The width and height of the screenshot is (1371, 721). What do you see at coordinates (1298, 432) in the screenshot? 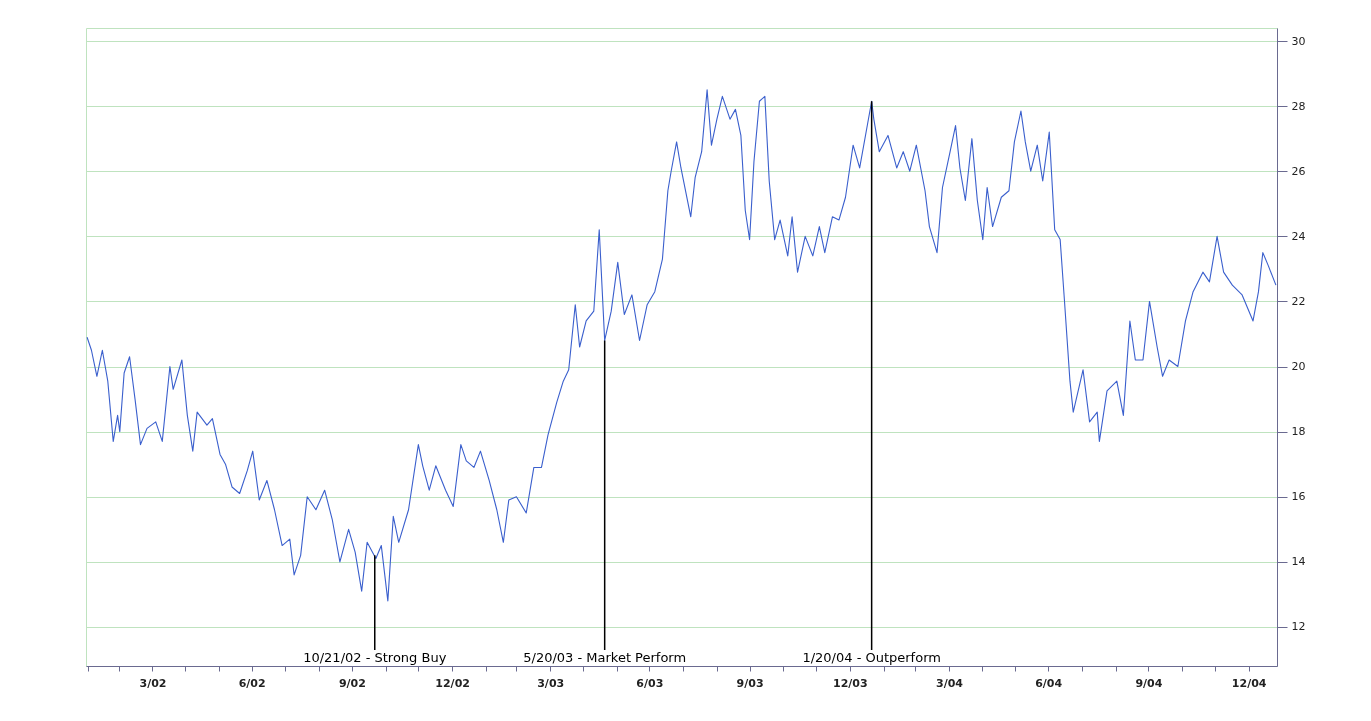
I see `y-tick-label: 18` at bounding box center [1298, 432].